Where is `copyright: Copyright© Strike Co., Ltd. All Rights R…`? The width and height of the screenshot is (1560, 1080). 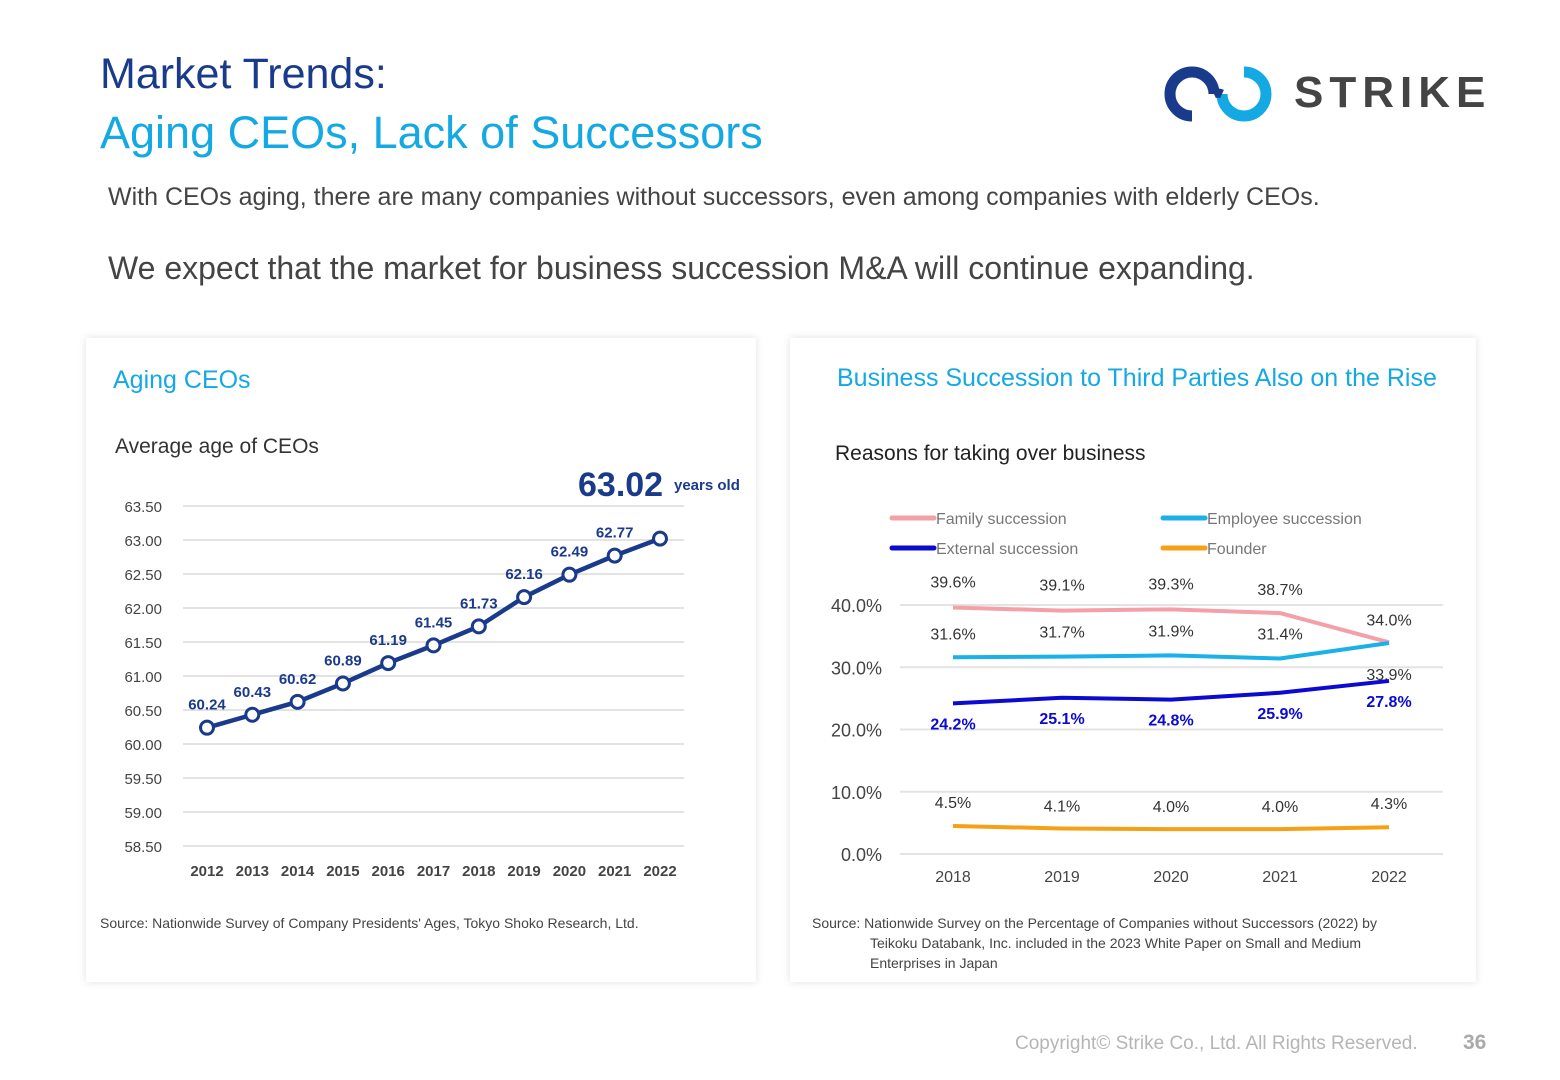
copyright: Copyright© Strike Co., Ltd. All Rights R… is located at coordinates (1216, 1043).